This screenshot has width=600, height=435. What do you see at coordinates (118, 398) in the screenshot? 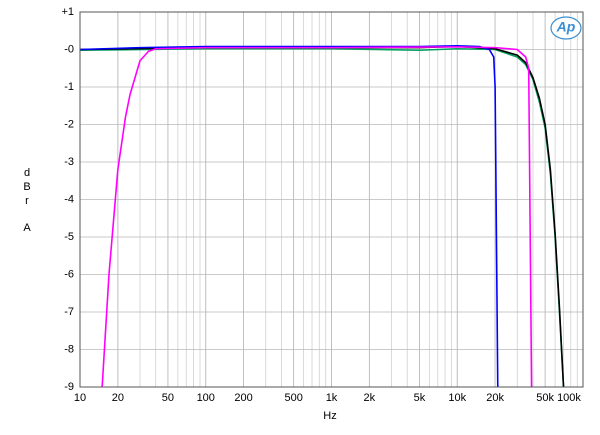
I see `x-tick-label: 20` at bounding box center [118, 398].